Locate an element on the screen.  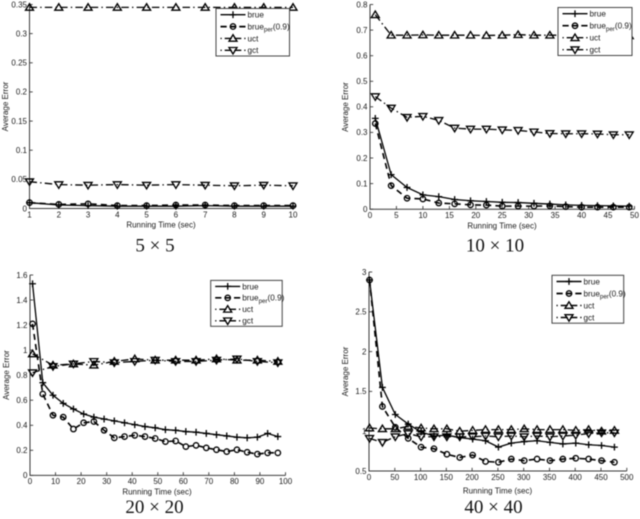
svg-text: 70 is located at coordinates (208, 481).